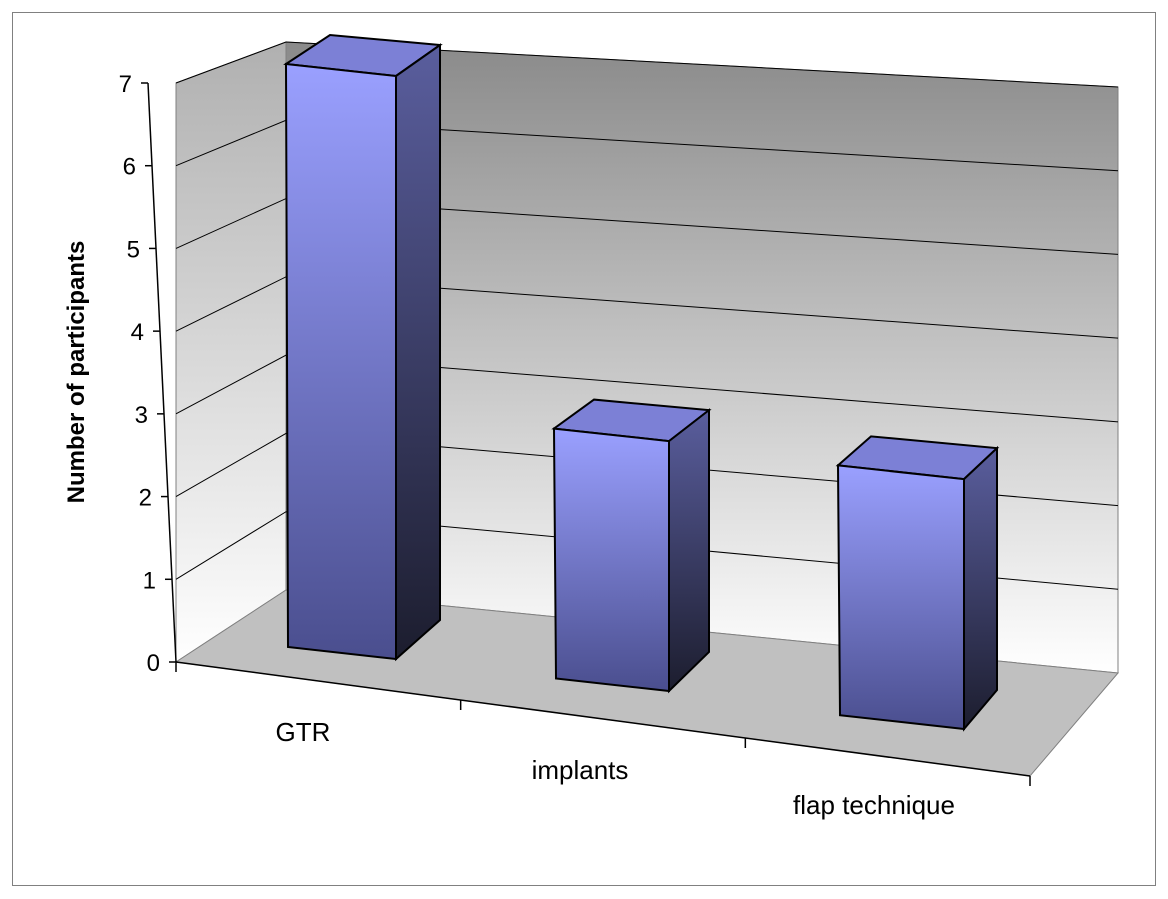 The image size is (1168, 899). What do you see at coordinates (137, 332) in the screenshot?
I see `y-tick-label: 4` at bounding box center [137, 332].